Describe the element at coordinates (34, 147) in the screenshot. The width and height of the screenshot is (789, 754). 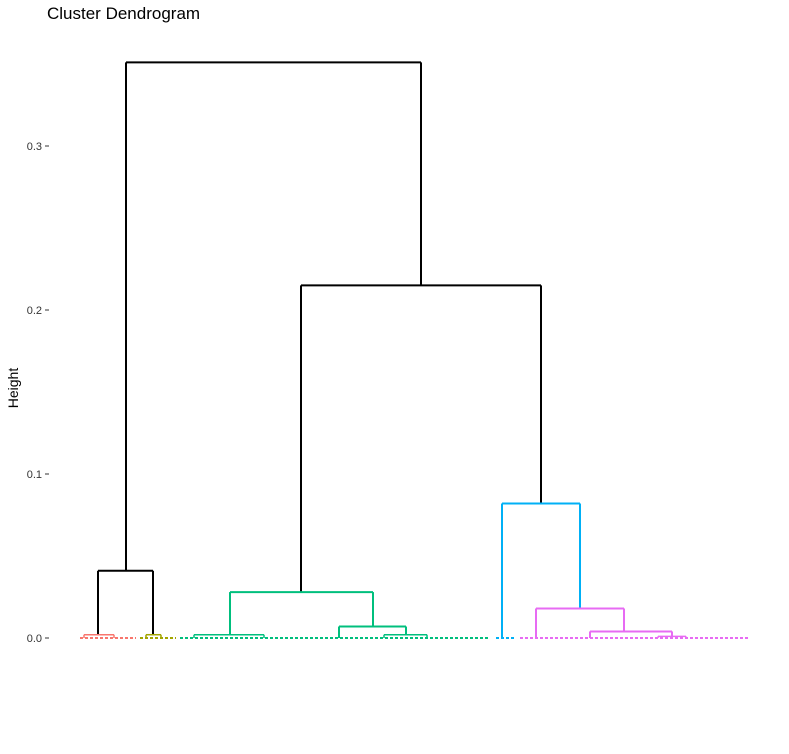
I see `y-tick-label-3: 0.3` at that location.